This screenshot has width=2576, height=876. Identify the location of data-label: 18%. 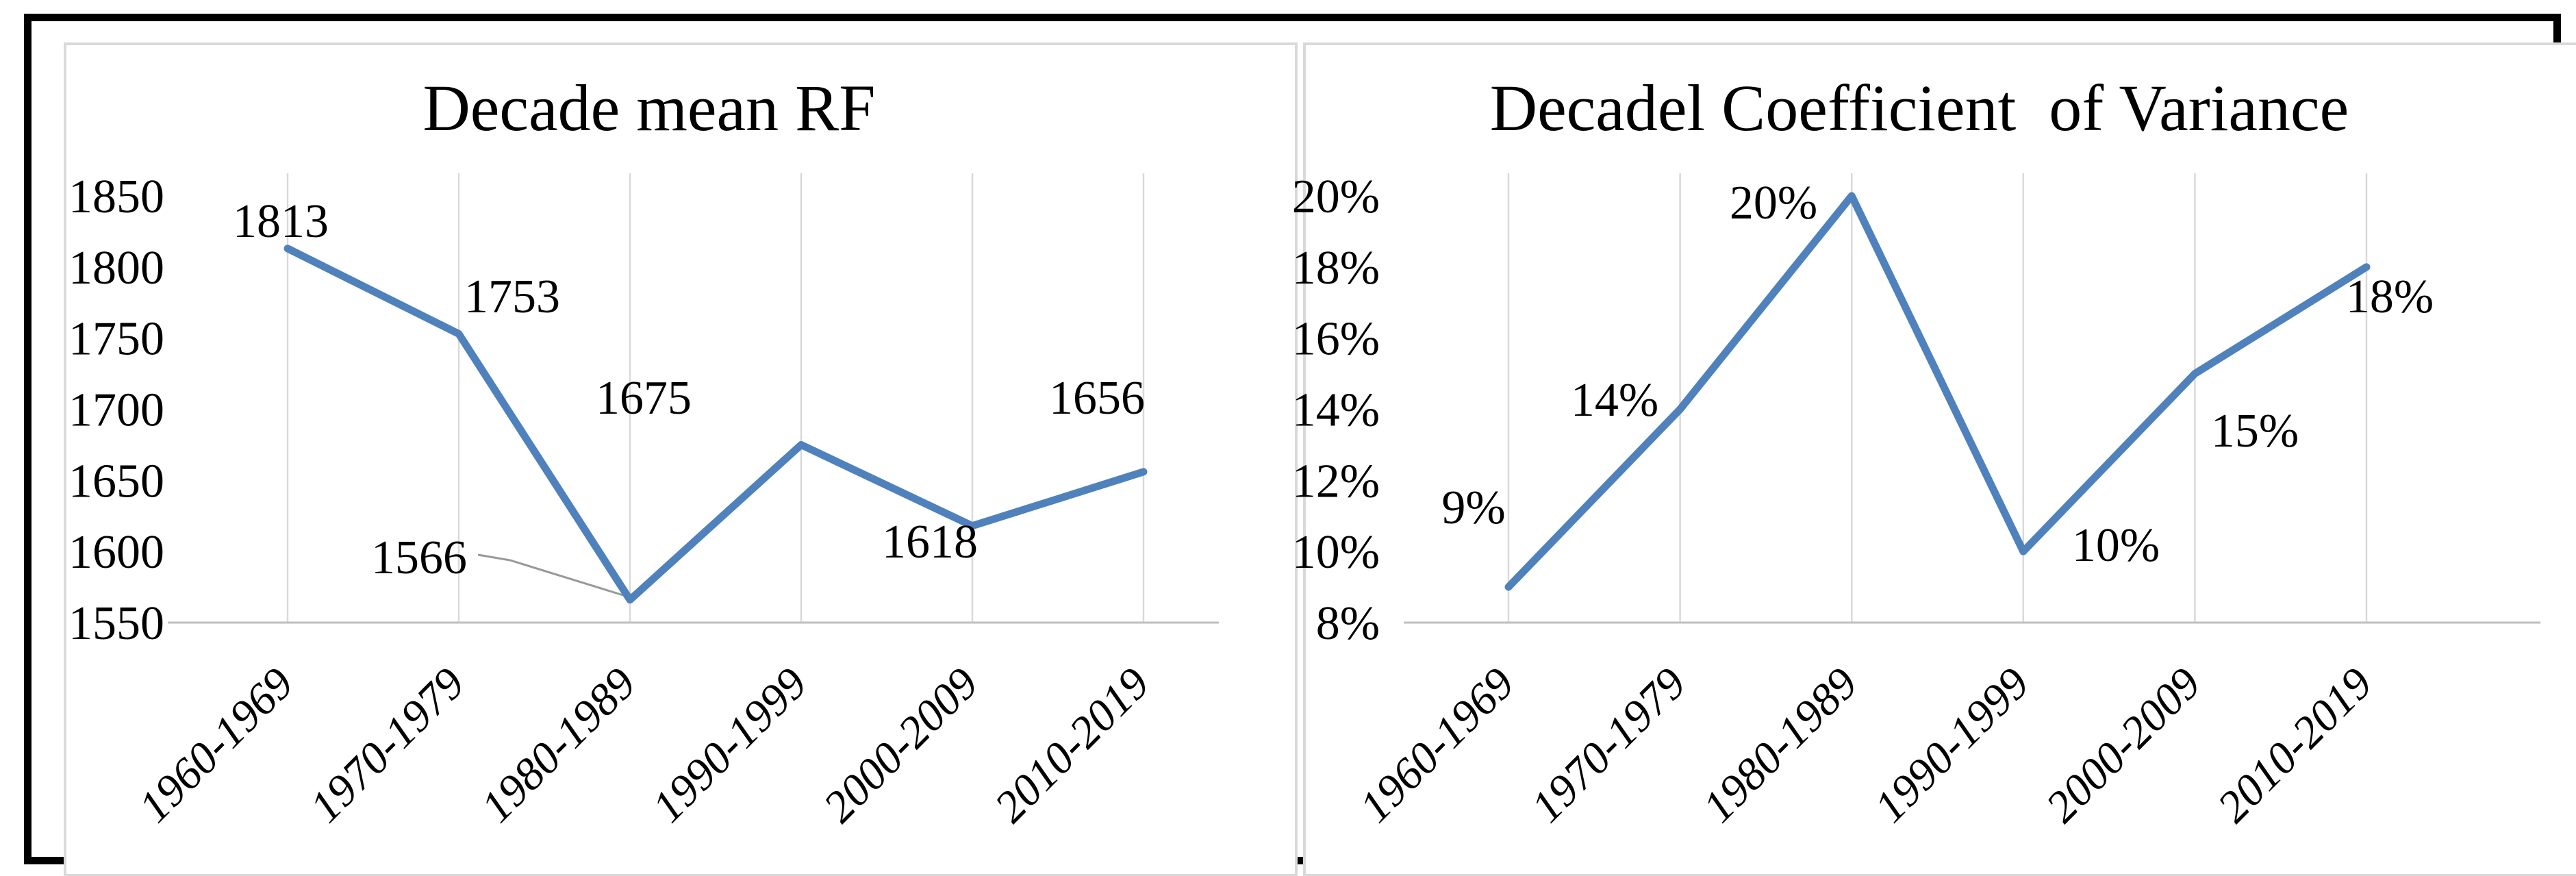
(2390, 297).